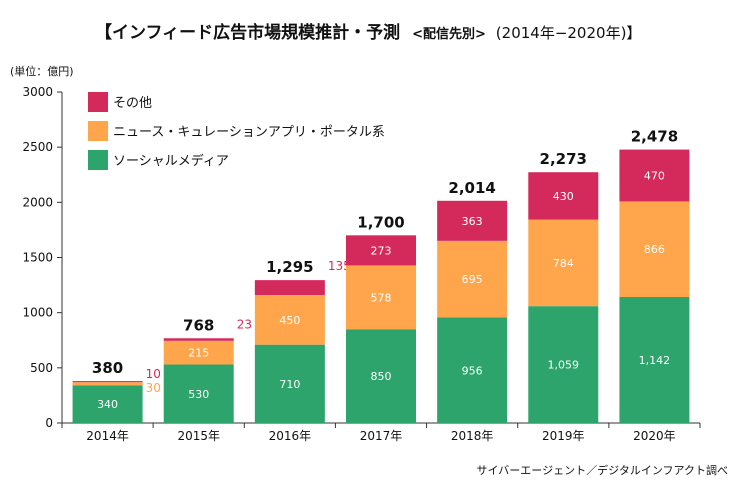 The width and height of the screenshot is (740, 500). I want to click on data-label: 30, so click(153, 388).